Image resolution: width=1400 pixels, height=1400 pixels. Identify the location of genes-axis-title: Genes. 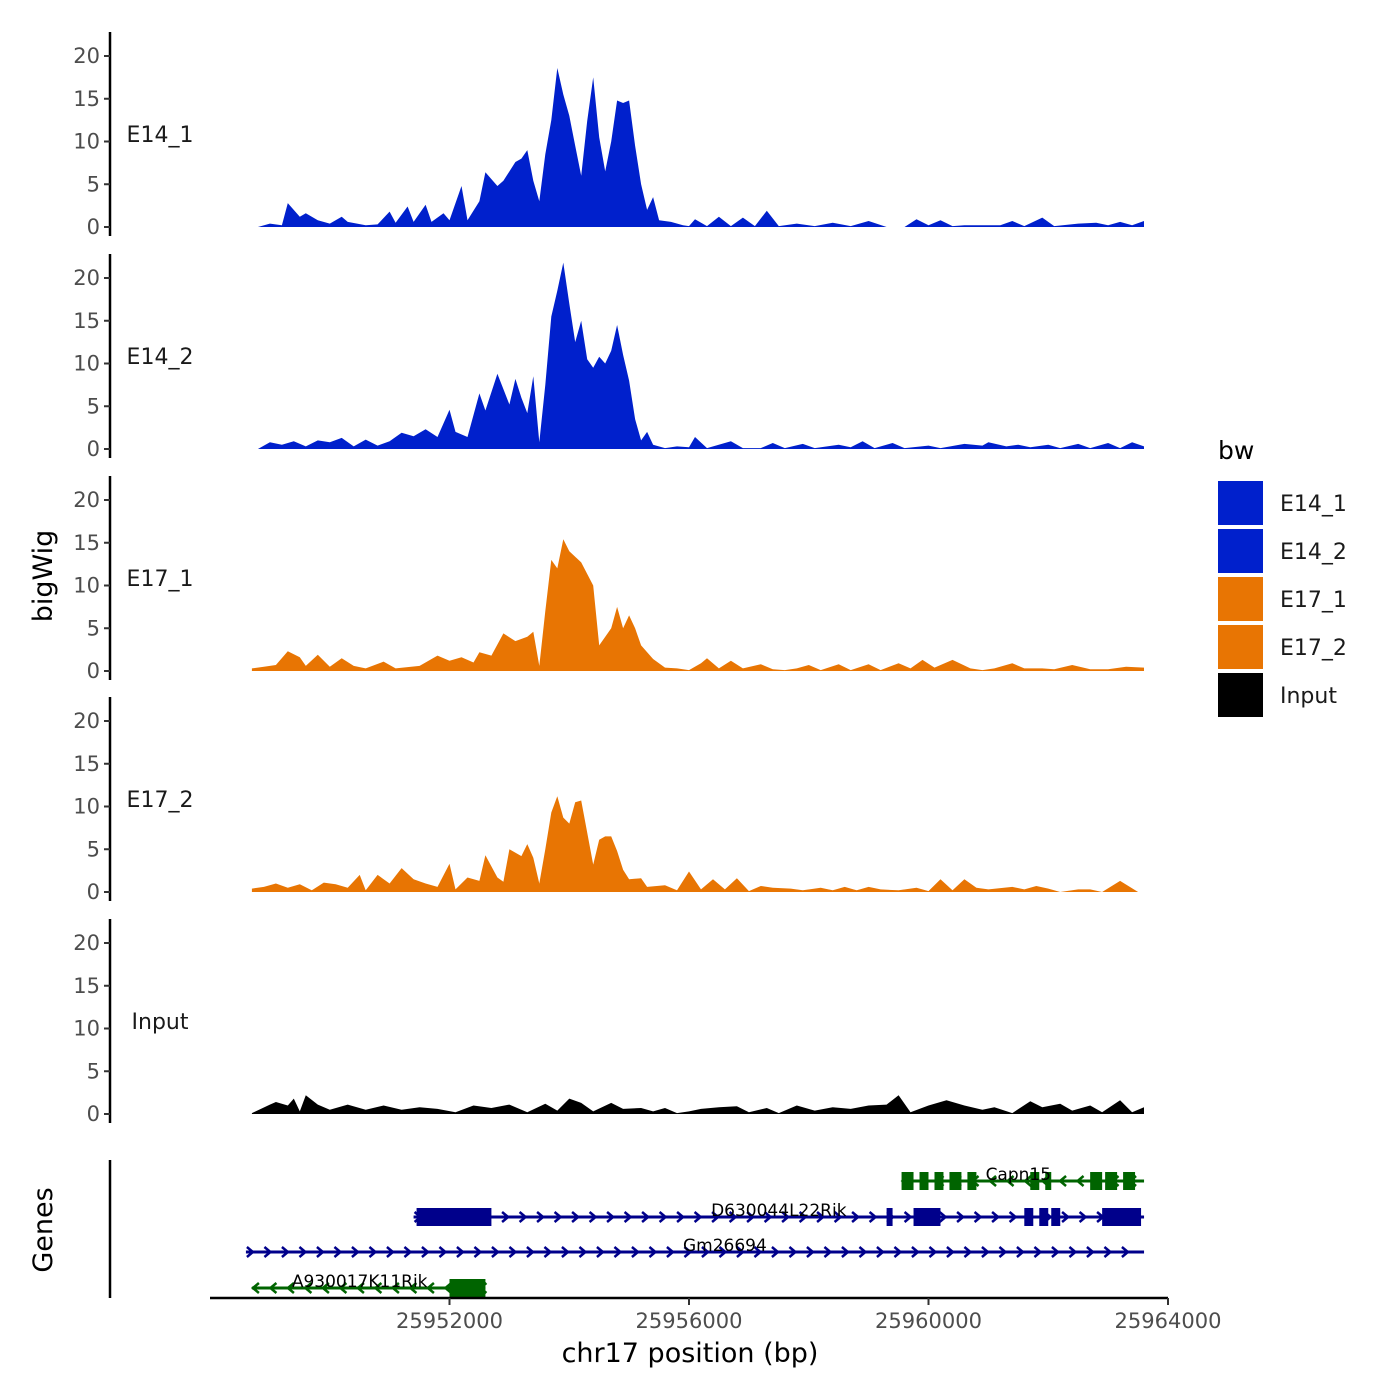
(43, 1229).